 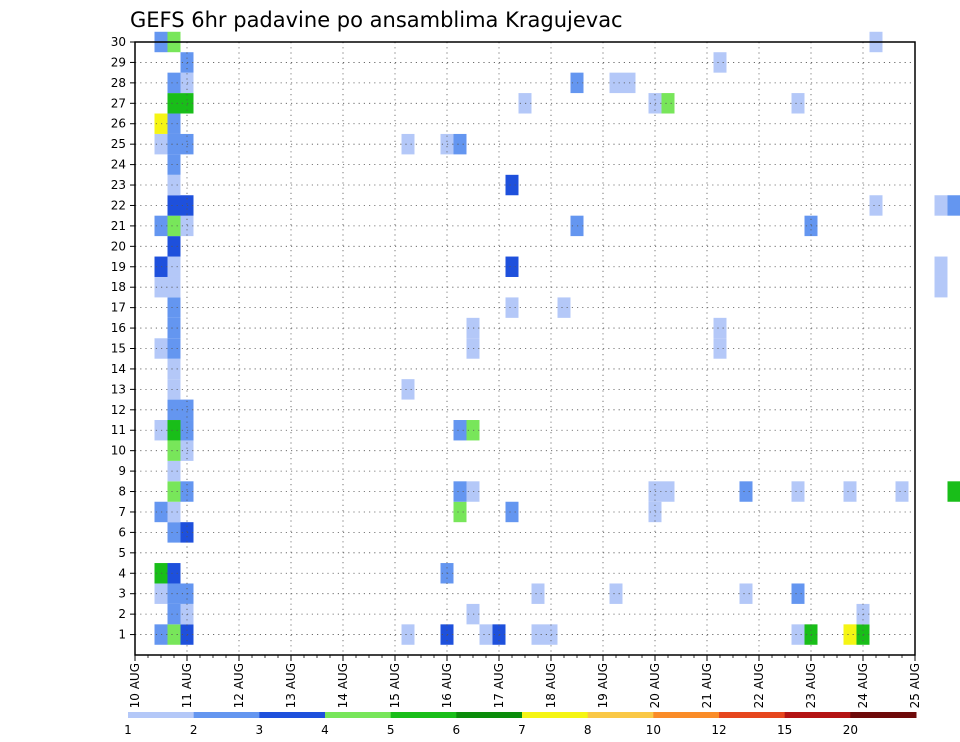 I want to click on y-tick-label: 10, so click(x=118, y=451).